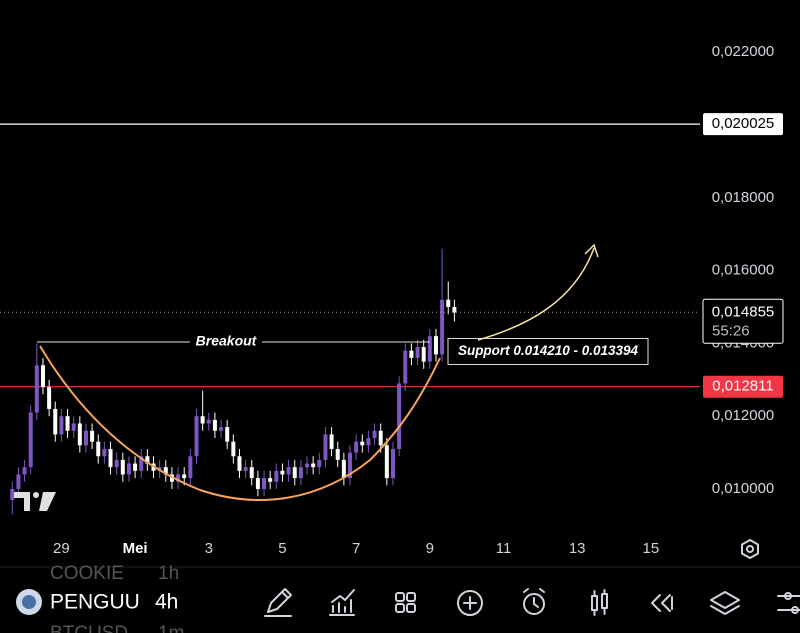  I want to click on x-tick-label: 13, so click(577, 548).